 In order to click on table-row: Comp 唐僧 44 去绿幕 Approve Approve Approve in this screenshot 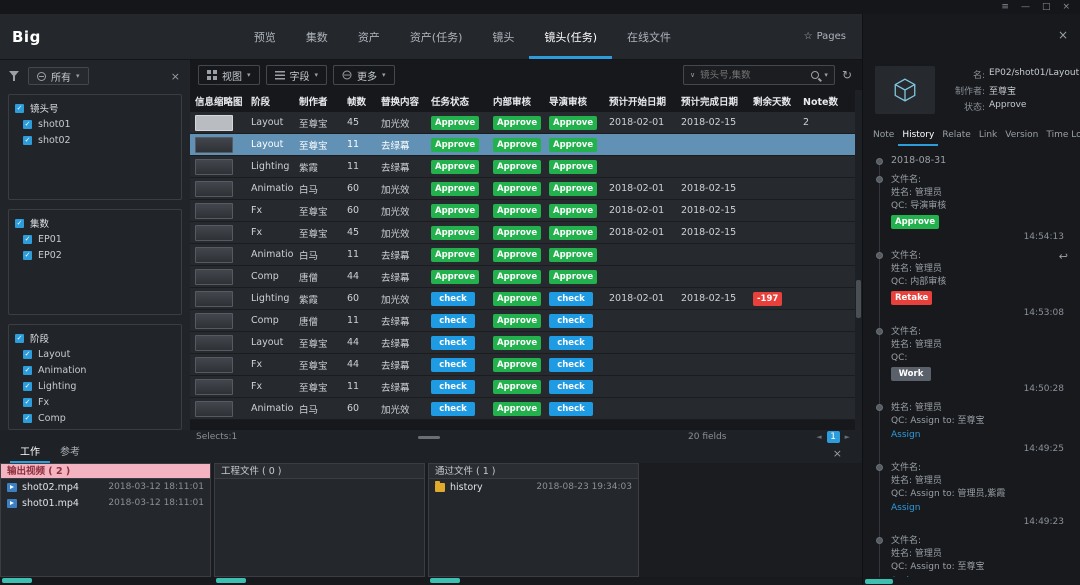, I will do `click(526, 277)`.